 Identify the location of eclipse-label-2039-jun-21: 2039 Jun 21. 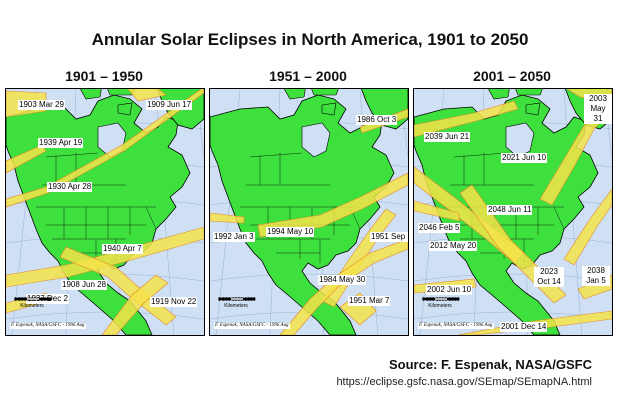
(447, 137).